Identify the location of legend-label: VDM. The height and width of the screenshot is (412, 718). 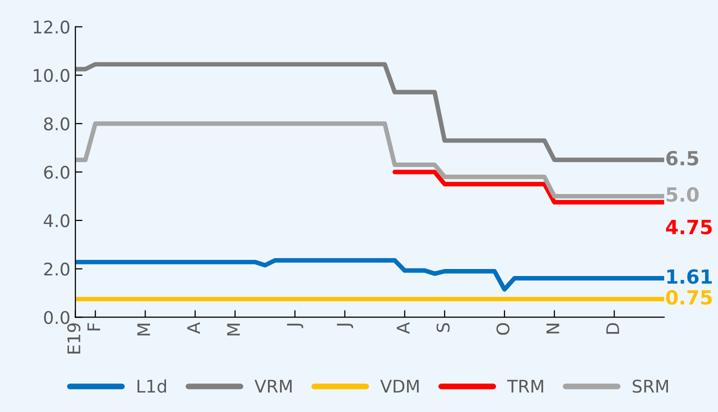
(399, 386).